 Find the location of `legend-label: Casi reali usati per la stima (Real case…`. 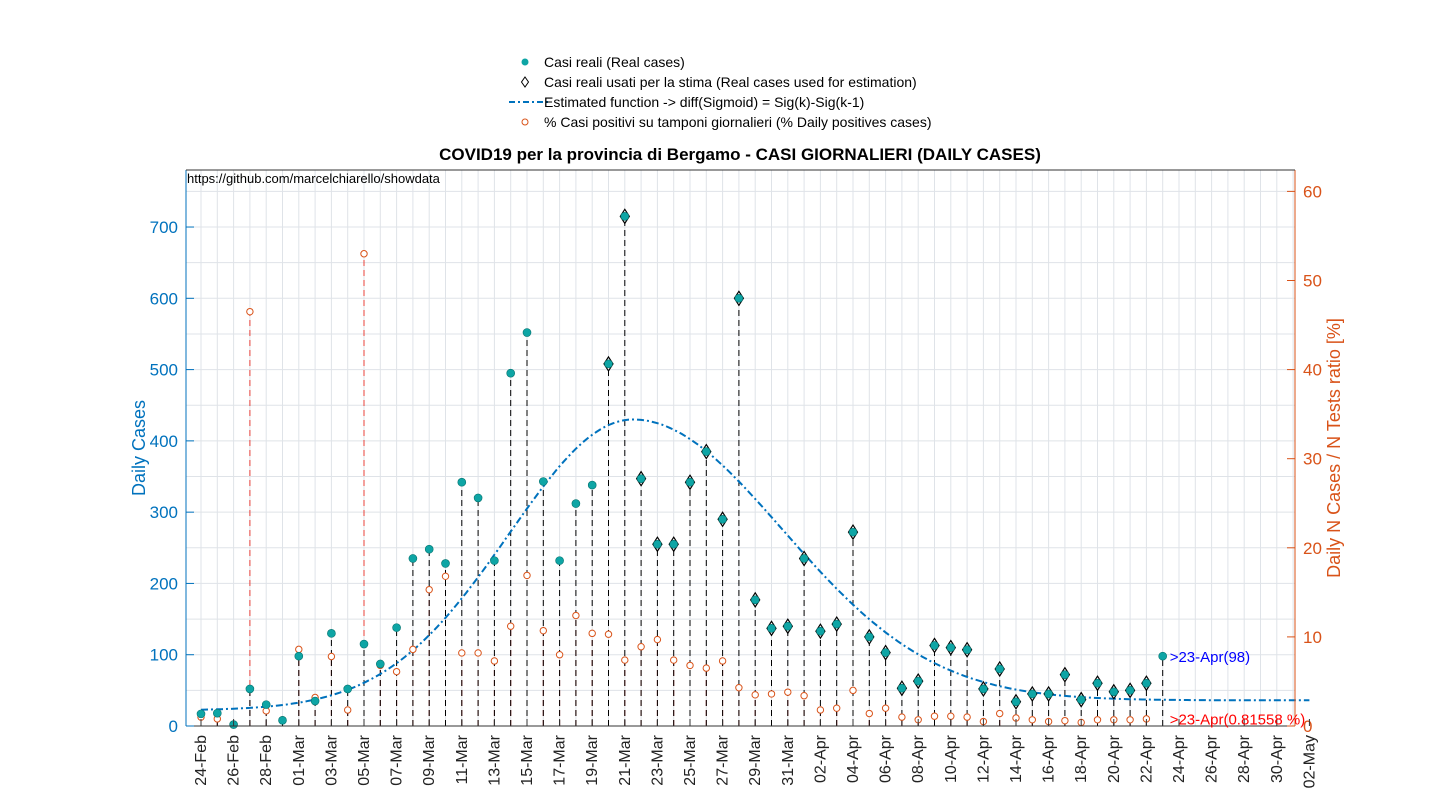

legend-label: Casi reali usati per la stima (Real case… is located at coordinates (730, 82).